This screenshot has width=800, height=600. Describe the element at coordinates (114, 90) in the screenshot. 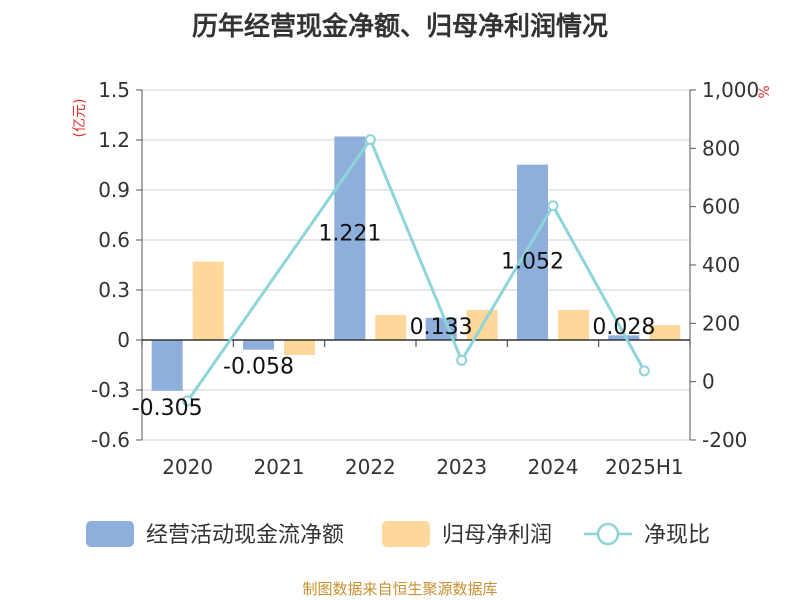

I see `left-axis-tick-label: 1.5` at that location.